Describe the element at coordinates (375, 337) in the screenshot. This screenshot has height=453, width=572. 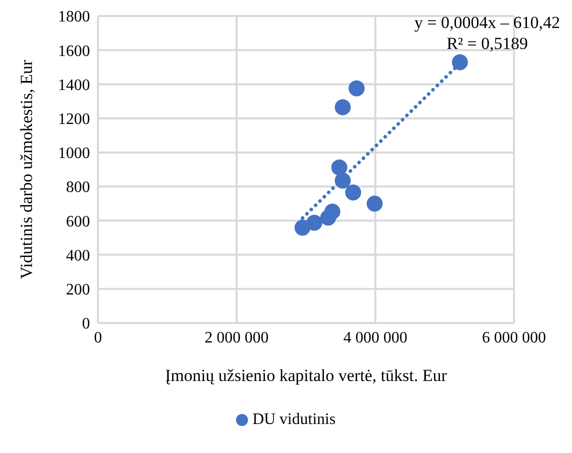
I see `x-tick-label: 4 000 000` at that location.